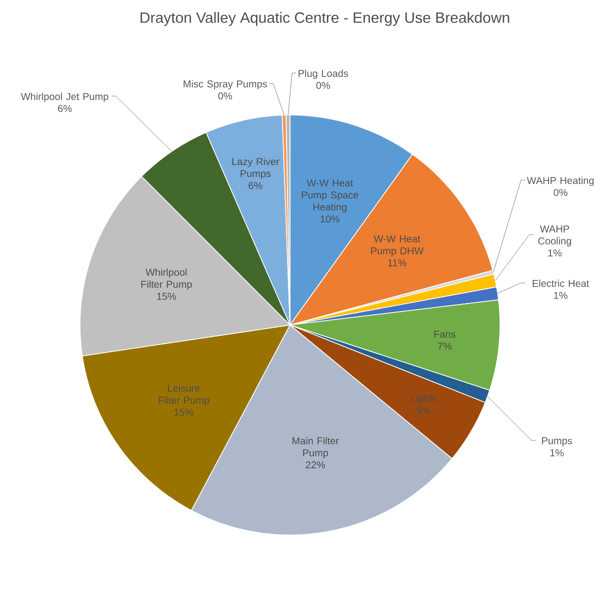 The height and width of the screenshot is (601, 616). I want to click on slice-label: Pumps, so click(557, 441).